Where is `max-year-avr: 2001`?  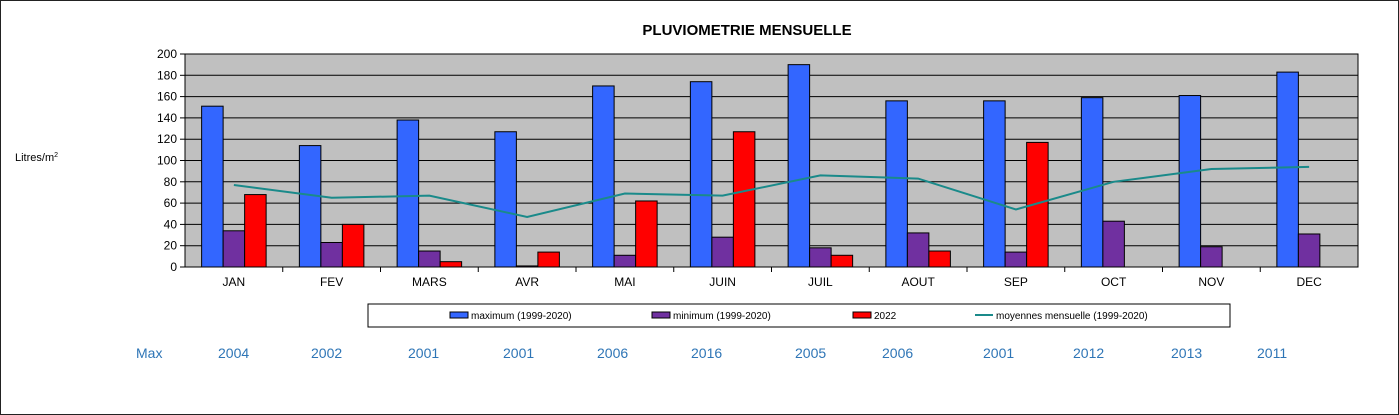 max-year-avr: 2001 is located at coordinates (519, 353).